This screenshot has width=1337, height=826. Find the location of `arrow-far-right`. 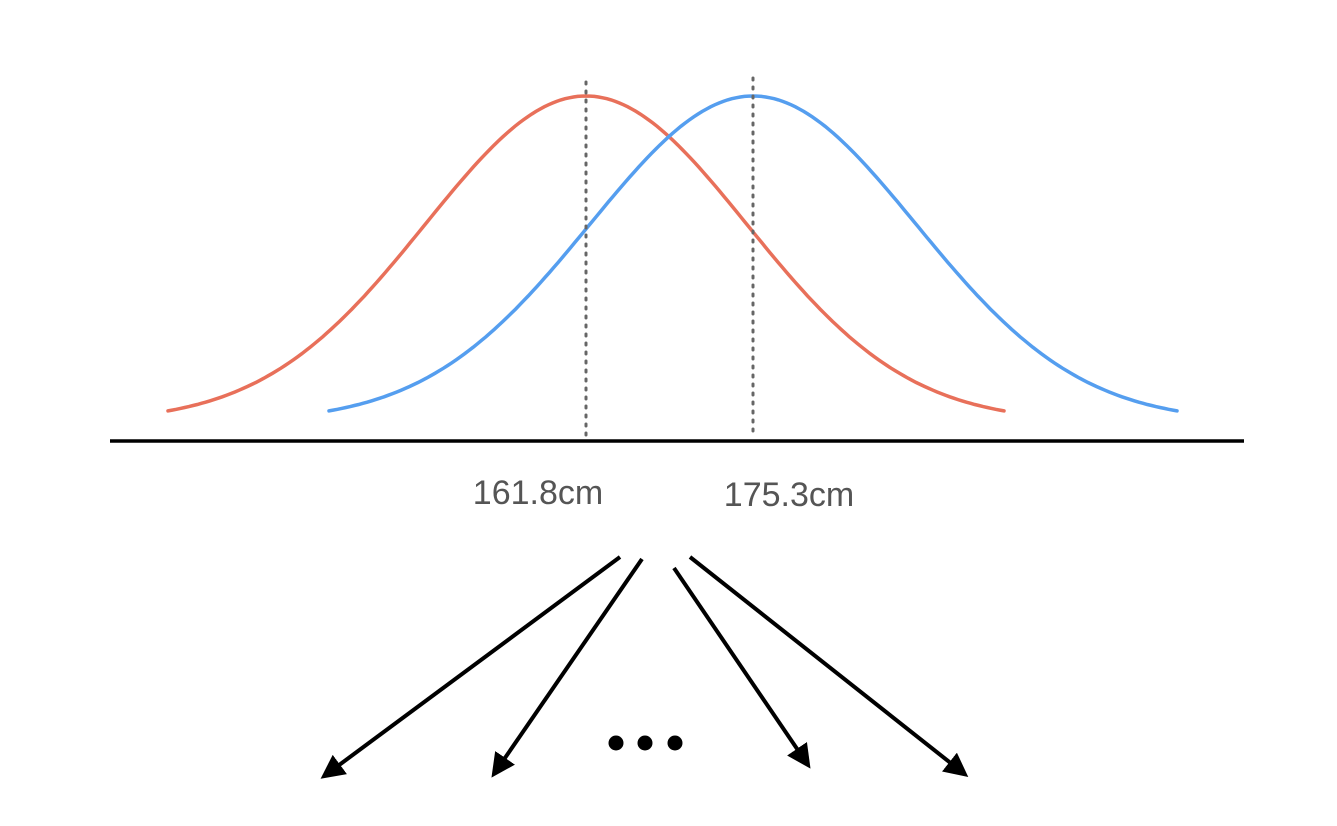

arrow-far-right is located at coordinates (828, 666).